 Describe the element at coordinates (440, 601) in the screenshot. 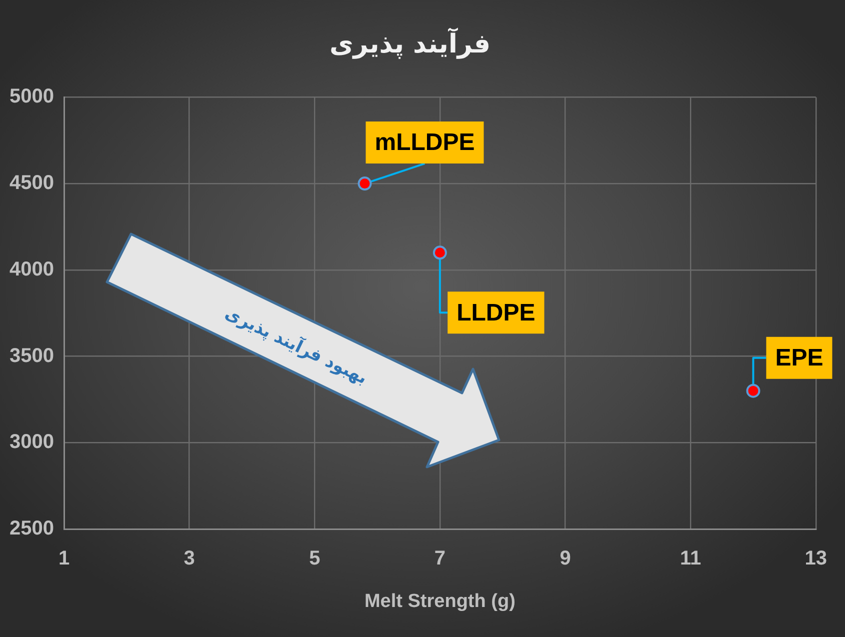

I see `x-axis-title: Melt Strength (g)` at that location.